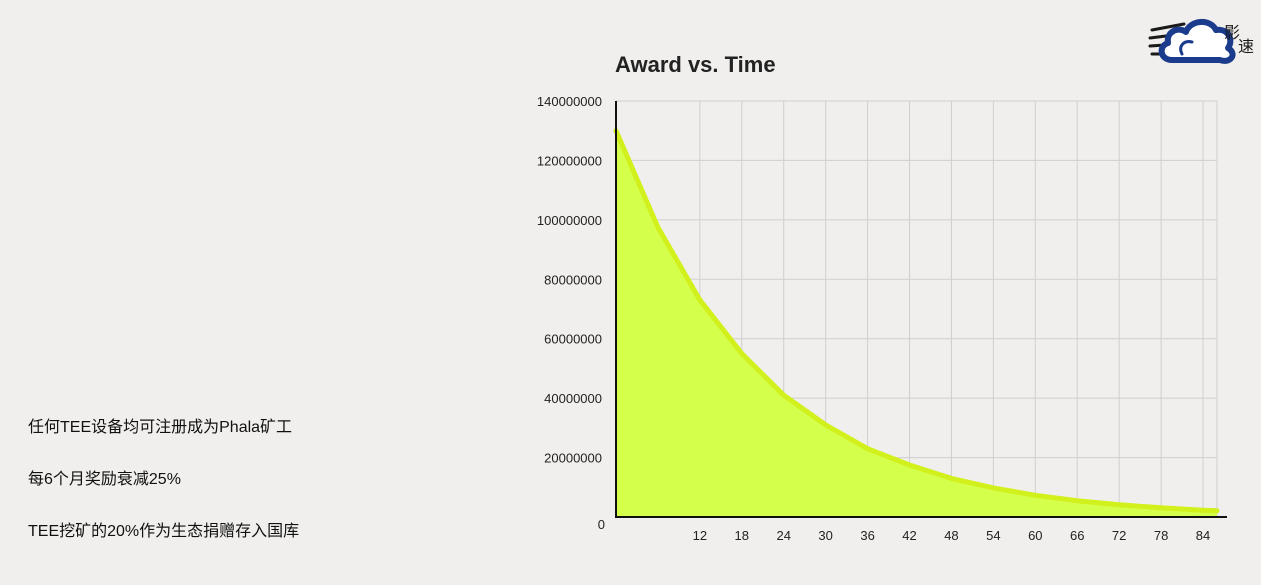 The image size is (1261, 585). What do you see at coordinates (573, 279) in the screenshot?
I see `y-tick-label: 80000000` at bounding box center [573, 279].